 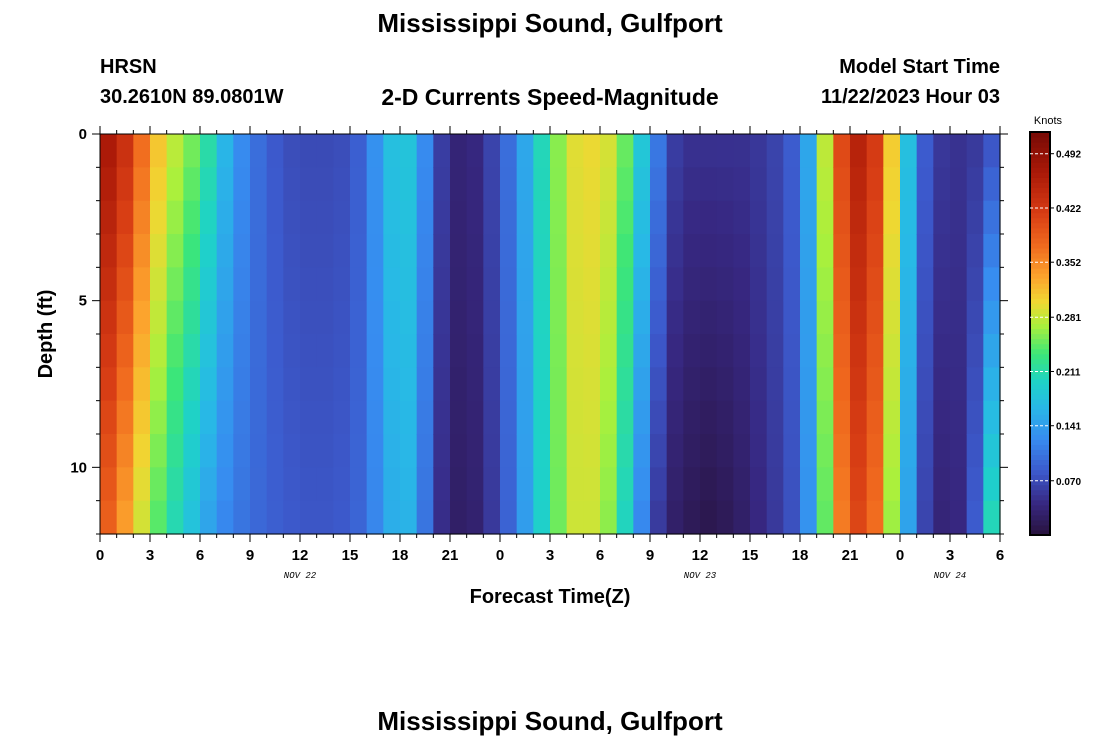 What do you see at coordinates (150, 555) in the screenshot?
I see `x-tick-label: 3` at bounding box center [150, 555].